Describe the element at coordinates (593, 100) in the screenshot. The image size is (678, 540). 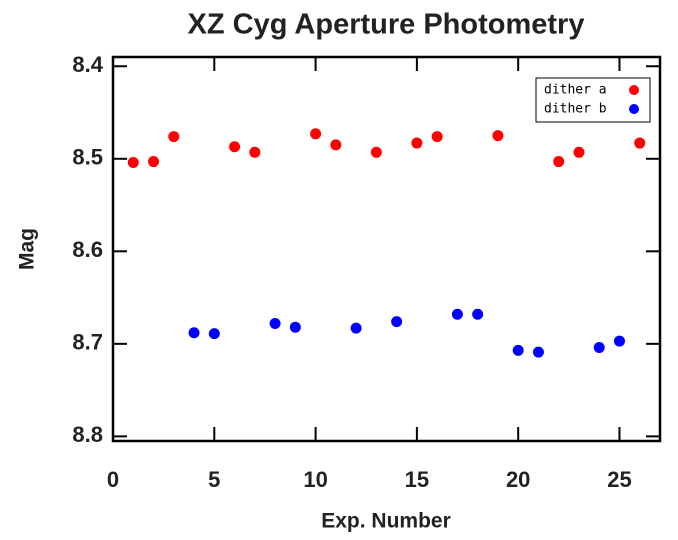
I see `legend-box` at that location.